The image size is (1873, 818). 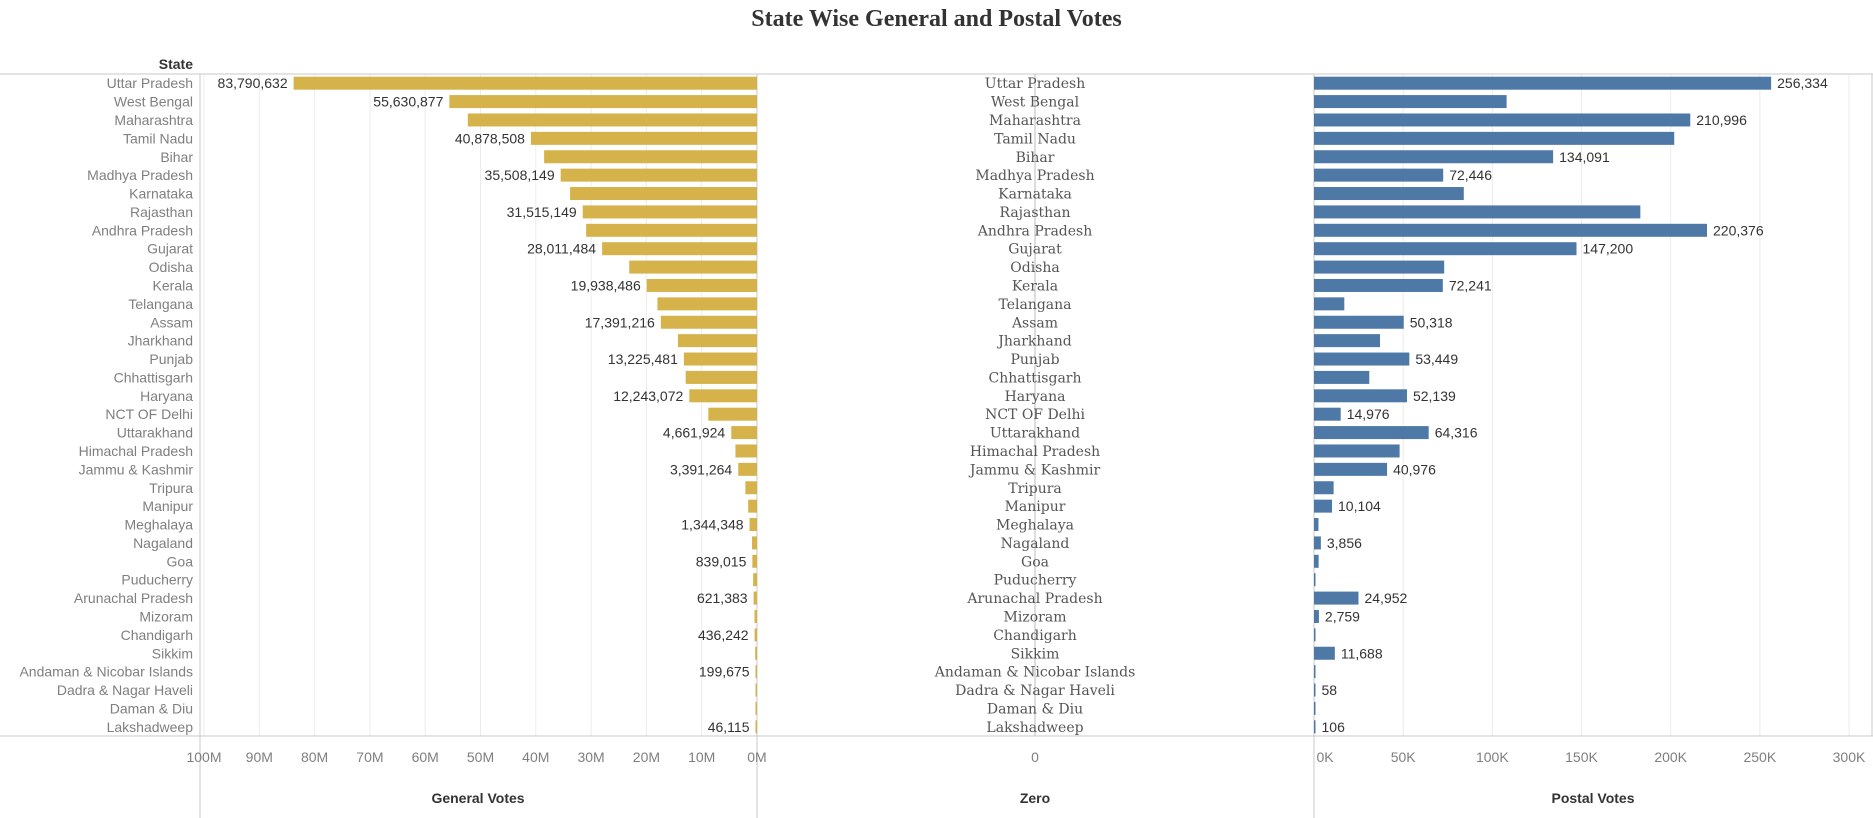 I want to click on postal-votes-value-label: 134,091, so click(x=1584, y=157).